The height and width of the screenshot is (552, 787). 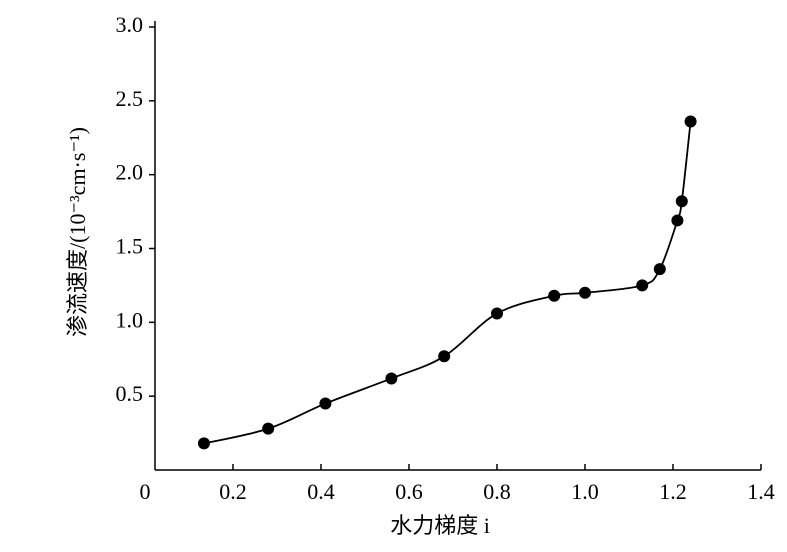 What do you see at coordinates (440, 525) in the screenshot?
I see `x-axis-label: 水力梯度 i` at bounding box center [440, 525].